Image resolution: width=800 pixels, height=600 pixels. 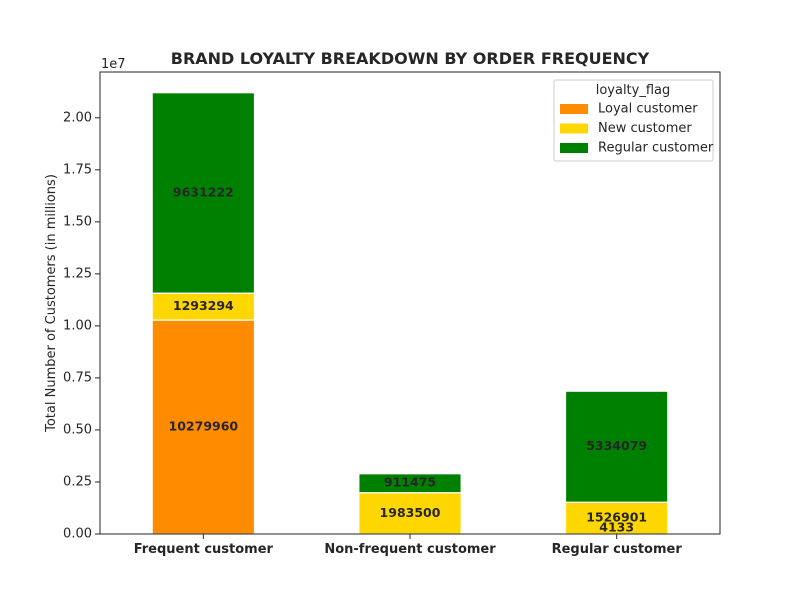 What do you see at coordinates (204, 549) in the screenshot?
I see `x-tick-label-frequent-customer: Frequent customer` at bounding box center [204, 549].